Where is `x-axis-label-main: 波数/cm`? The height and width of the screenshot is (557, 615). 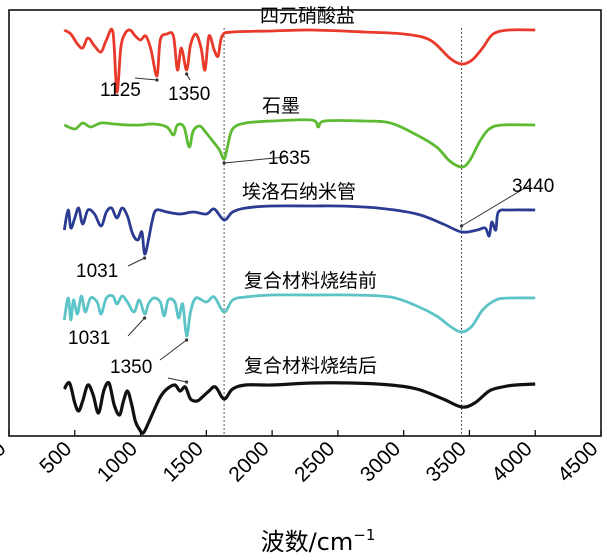
x-axis-label-main: 波数/cm is located at coordinates (307, 542).